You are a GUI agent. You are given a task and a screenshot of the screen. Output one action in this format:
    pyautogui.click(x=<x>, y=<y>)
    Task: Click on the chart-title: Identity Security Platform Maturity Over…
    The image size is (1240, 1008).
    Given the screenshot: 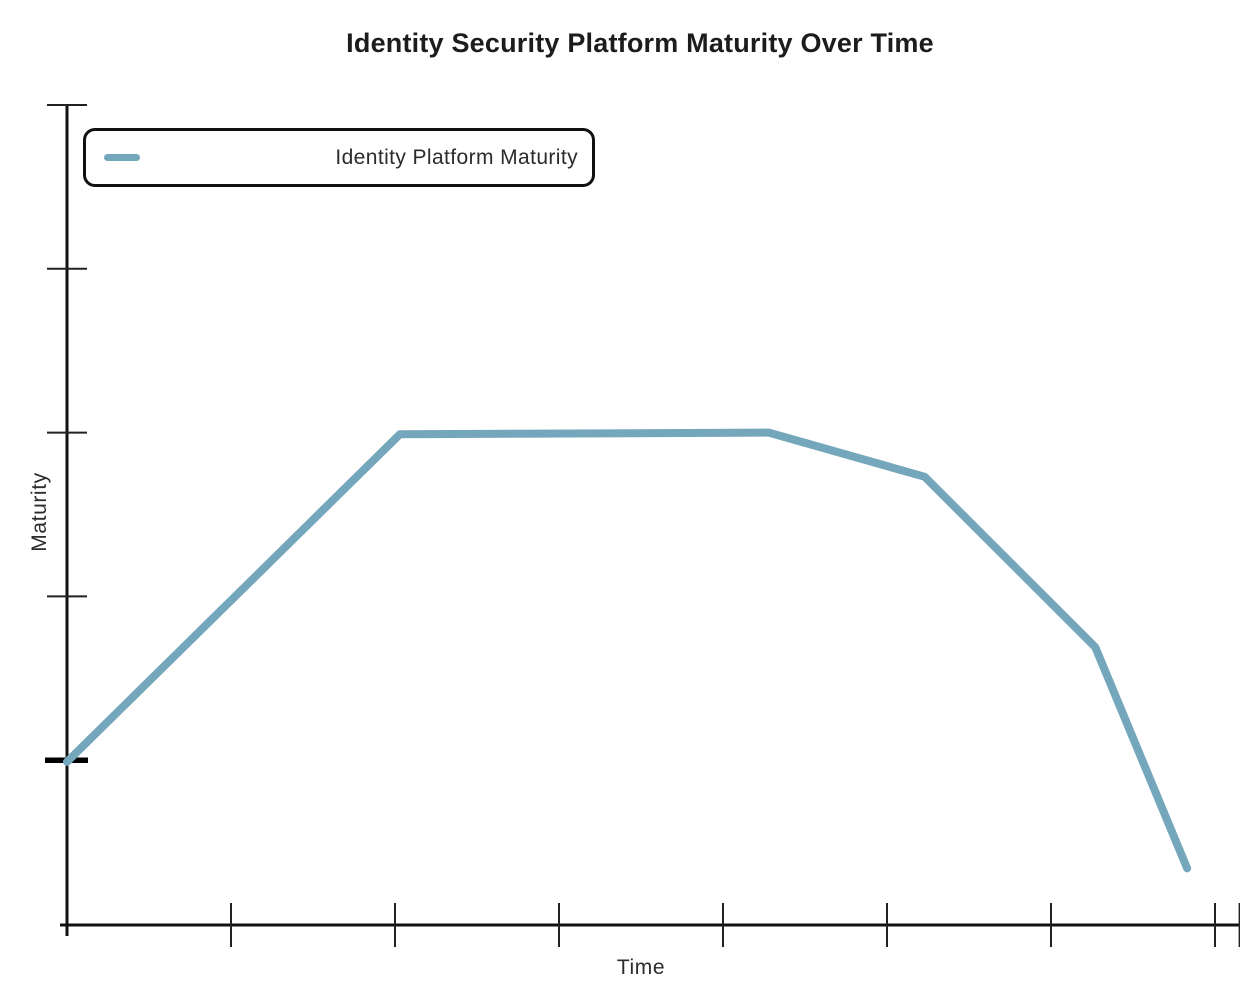 What is the action you would take?
    pyautogui.click(x=640, y=43)
    